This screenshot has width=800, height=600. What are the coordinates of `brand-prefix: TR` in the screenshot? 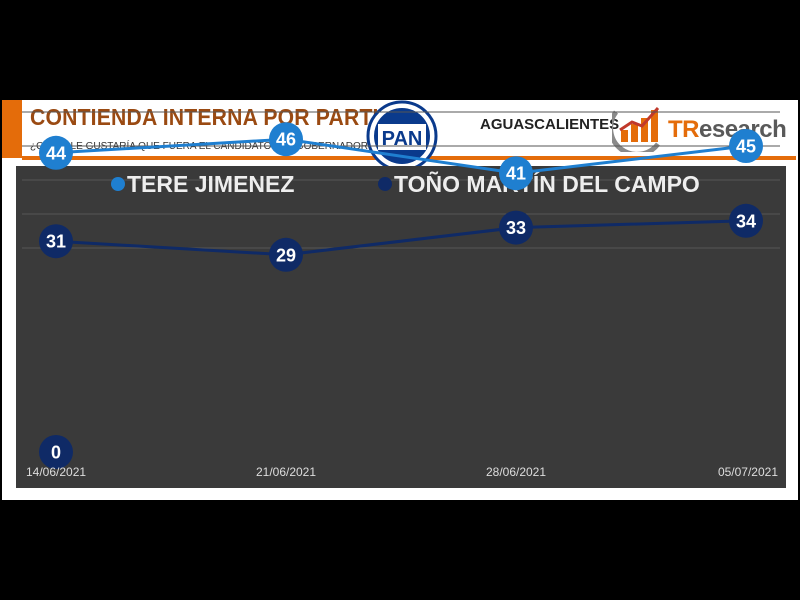 It's located at (684, 129).